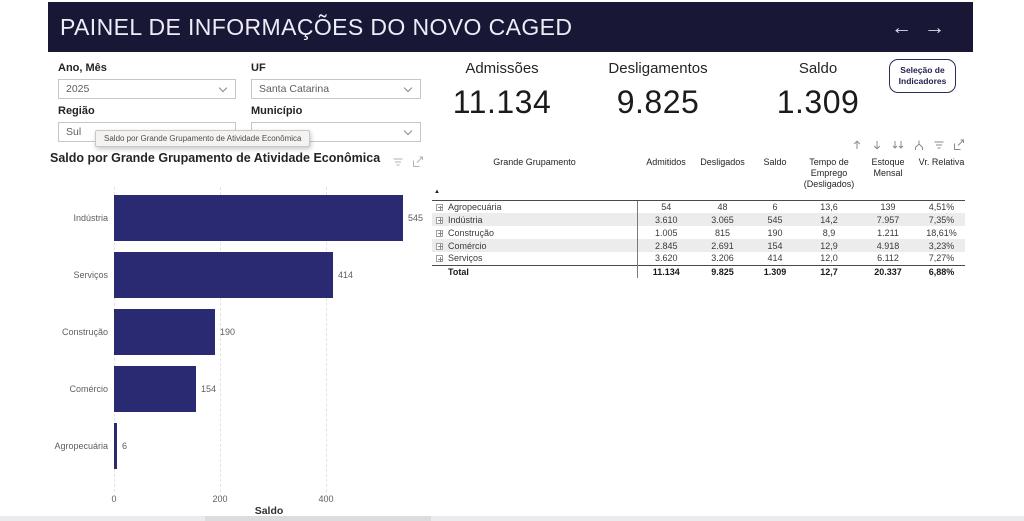 This screenshot has height=521, width=1024. Describe the element at coordinates (919, 145) in the screenshot. I see `go-to-next-level-icon` at that location.